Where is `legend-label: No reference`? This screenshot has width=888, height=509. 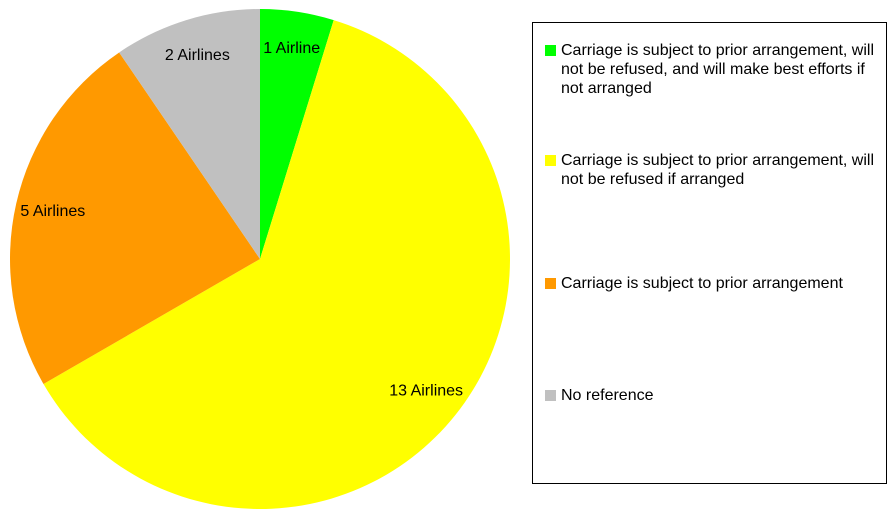 legend-label: No reference is located at coordinates (607, 395).